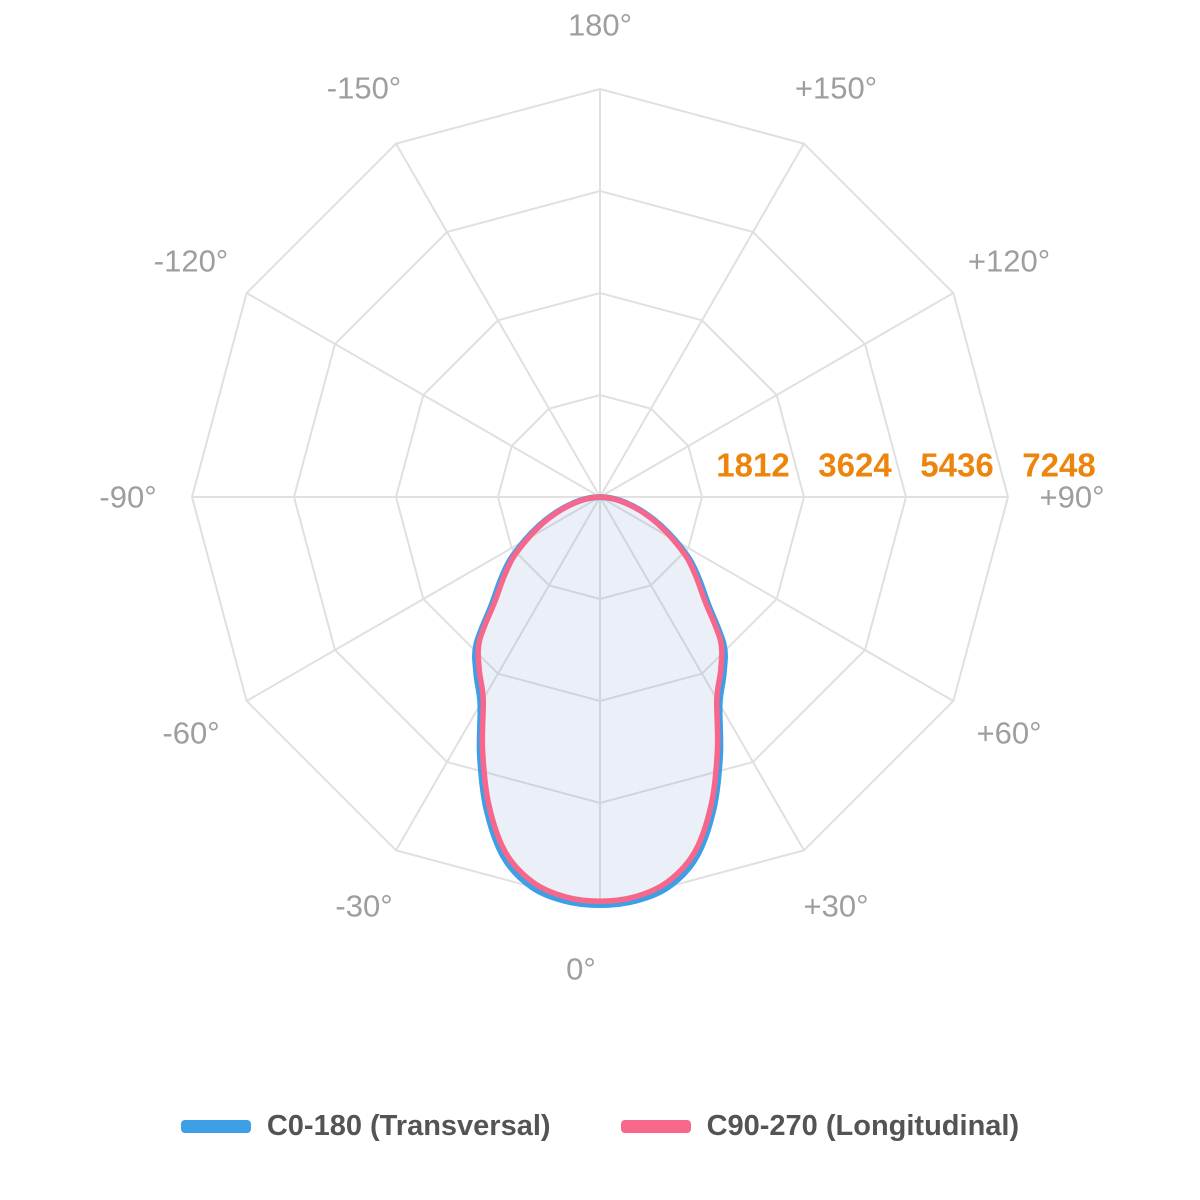 Image resolution: width=1200 pixels, height=1200 pixels. Describe the element at coordinates (190, 733) in the screenshot. I see `angle-label--60deg: -60°` at that location.